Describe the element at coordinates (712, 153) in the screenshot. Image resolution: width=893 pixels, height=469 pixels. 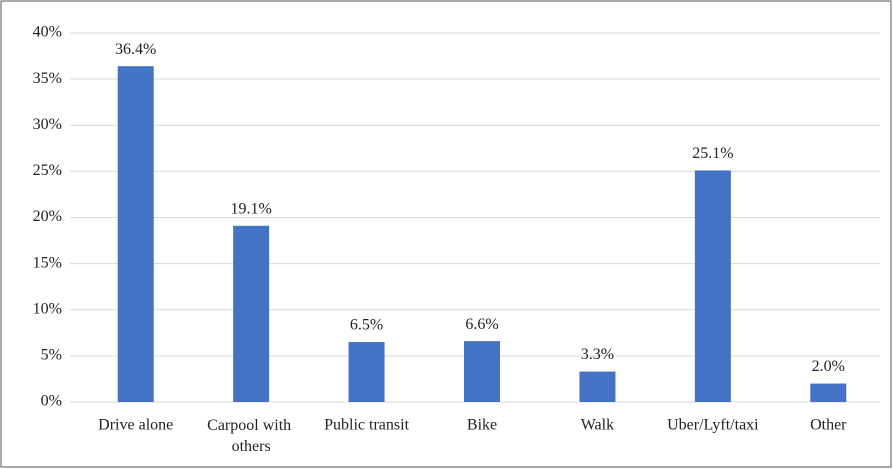
I see `value-label: 25.1%` at that location.